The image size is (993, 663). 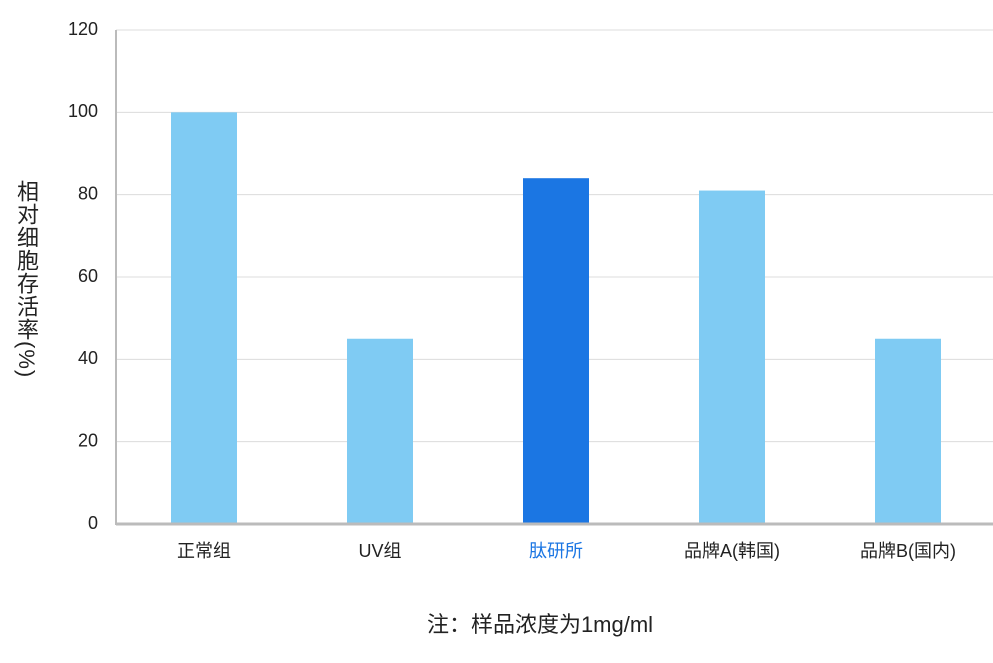 I want to click on x-tick-label: UV组, so click(x=379, y=551).